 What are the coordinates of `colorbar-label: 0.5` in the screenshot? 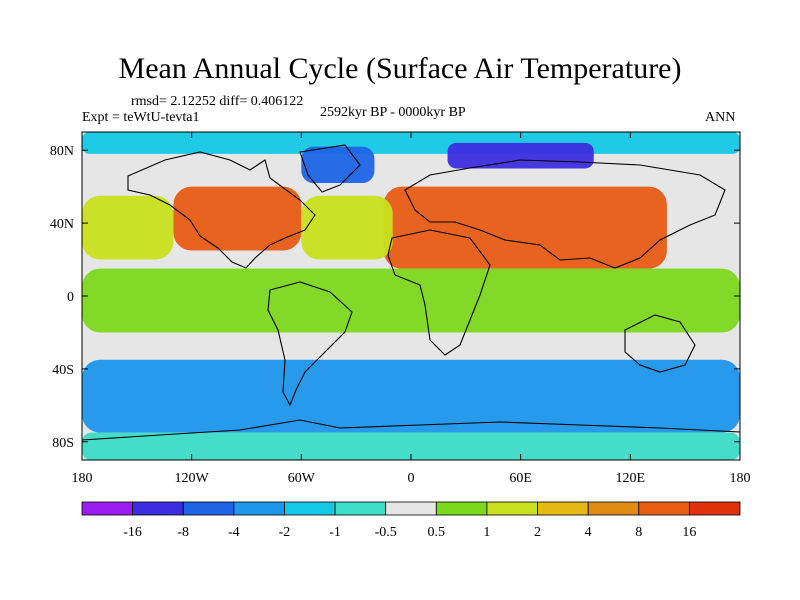 It's located at (437, 532).